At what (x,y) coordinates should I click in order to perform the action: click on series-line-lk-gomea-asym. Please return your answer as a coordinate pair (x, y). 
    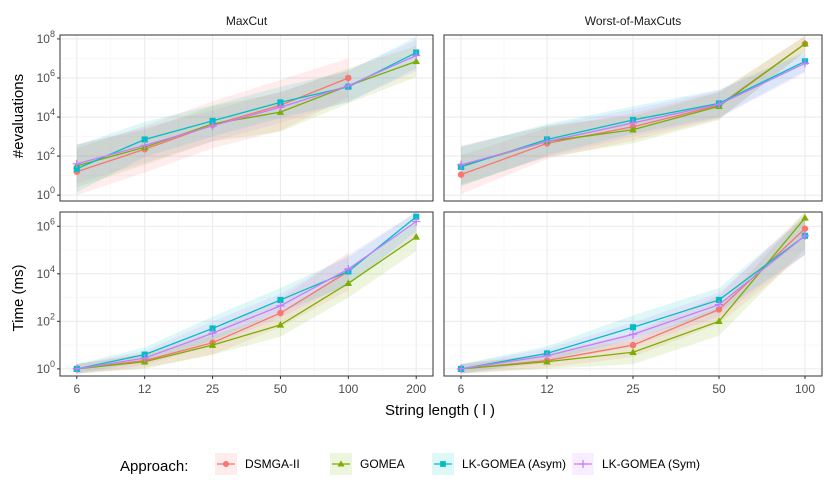
    Looking at the image, I should click on (246, 293).